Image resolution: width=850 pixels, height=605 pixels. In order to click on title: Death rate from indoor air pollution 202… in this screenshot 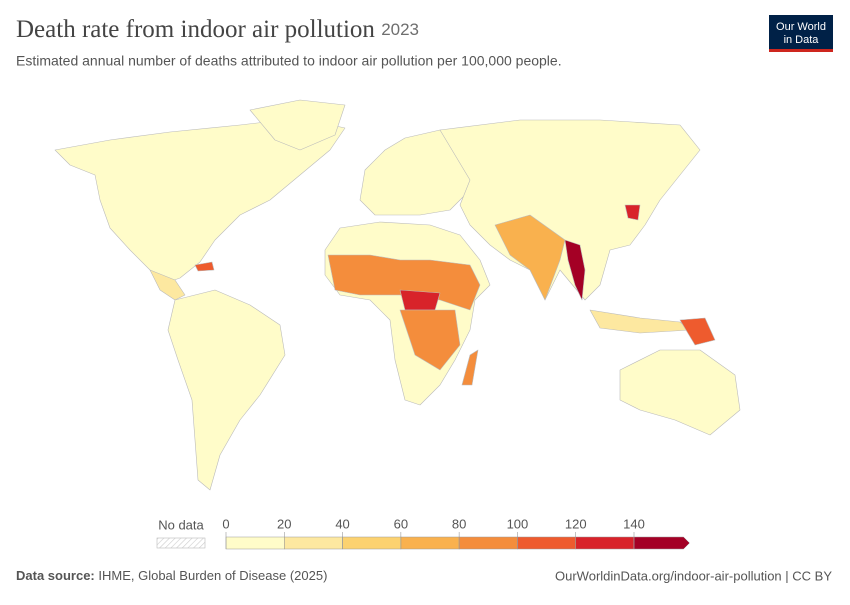, I will do `click(217, 29)`.